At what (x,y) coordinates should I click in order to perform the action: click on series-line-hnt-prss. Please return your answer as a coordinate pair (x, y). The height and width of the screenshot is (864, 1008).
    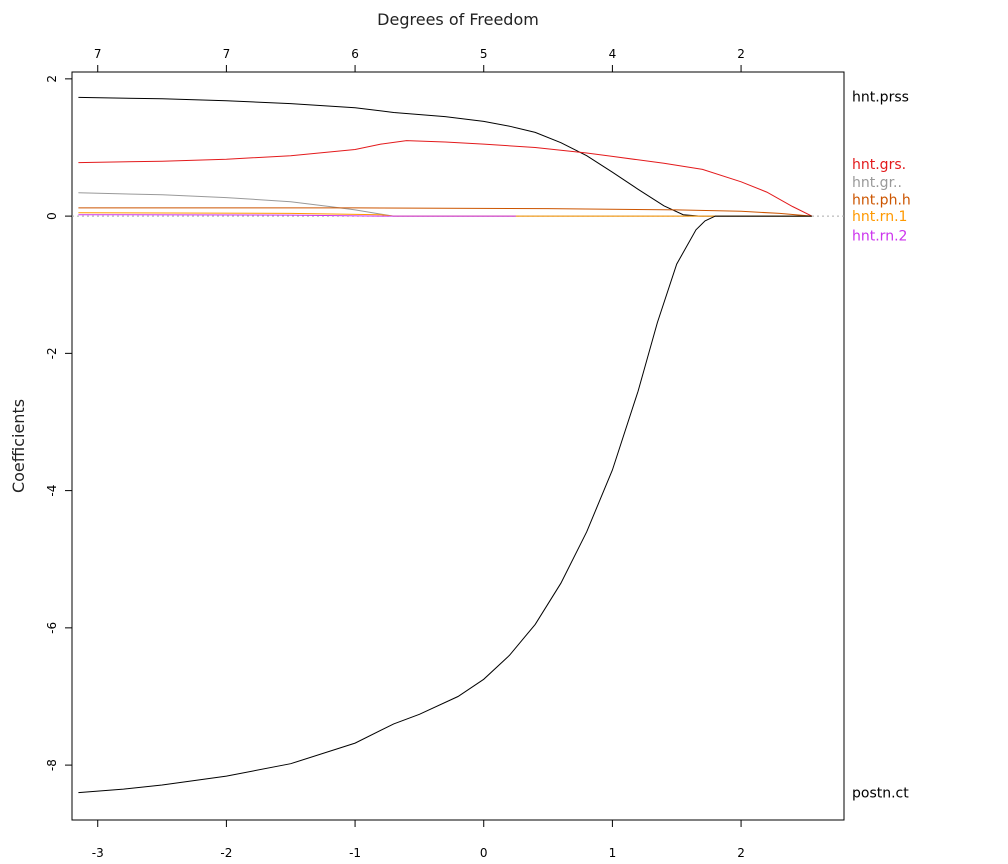
    Looking at the image, I should click on (445, 156).